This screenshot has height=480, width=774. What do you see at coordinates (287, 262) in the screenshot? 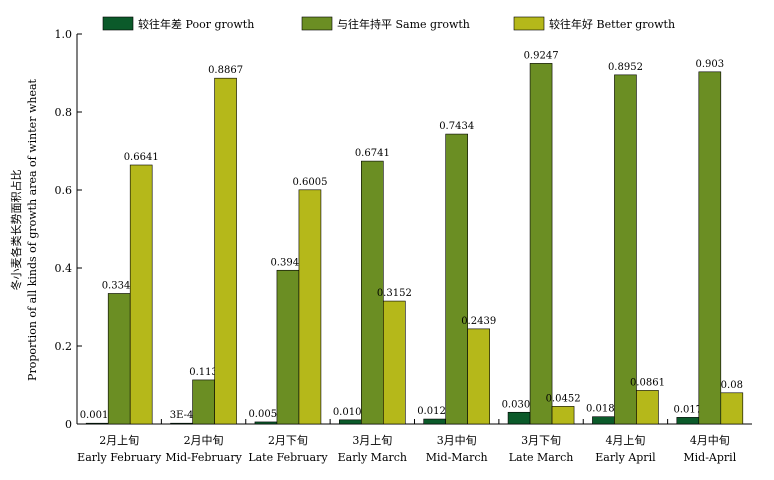
I see `data-label: 0.3942` at bounding box center [287, 262].